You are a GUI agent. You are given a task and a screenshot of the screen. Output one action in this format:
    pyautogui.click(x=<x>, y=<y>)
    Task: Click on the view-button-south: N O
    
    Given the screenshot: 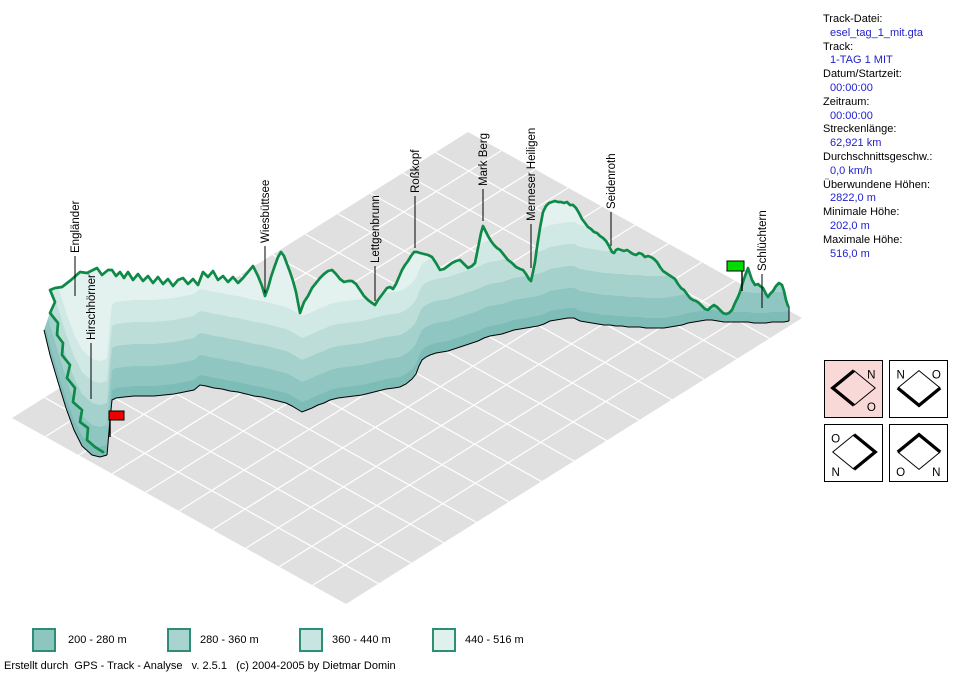 What is the action you would take?
    pyautogui.click(x=918, y=389)
    